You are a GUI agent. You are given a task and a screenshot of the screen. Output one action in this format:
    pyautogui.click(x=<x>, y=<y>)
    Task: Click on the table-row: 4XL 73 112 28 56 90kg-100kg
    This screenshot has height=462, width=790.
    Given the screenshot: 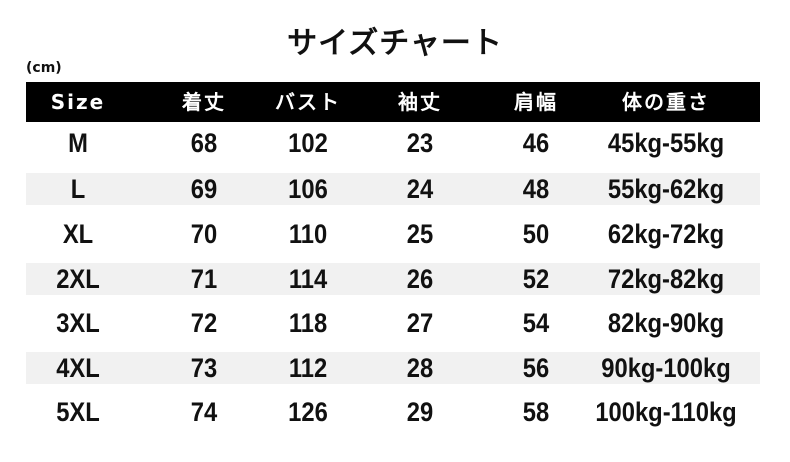 What is the action you would take?
    pyautogui.click(x=393, y=368)
    